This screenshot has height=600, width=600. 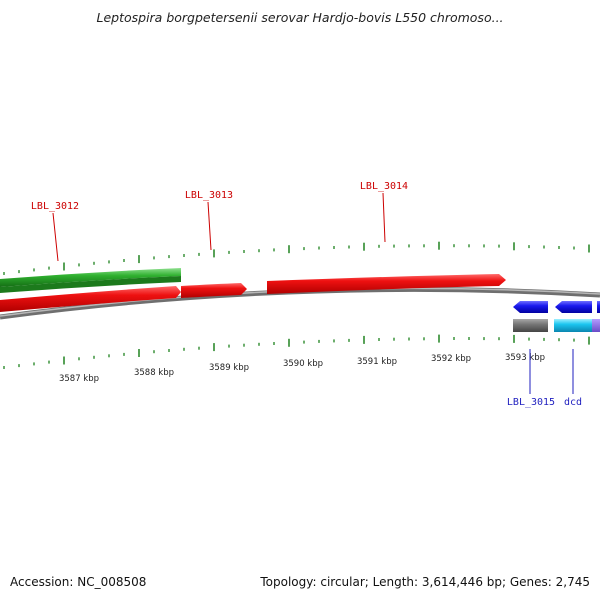 What do you see at coordinates (296, 258) in the screenshot?
I see `upper-tick-row` at bounding box center [296, 258].